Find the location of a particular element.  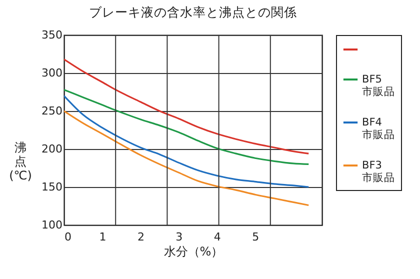

legend-label: BF5 市販品 is located at coordinates (378, 86).